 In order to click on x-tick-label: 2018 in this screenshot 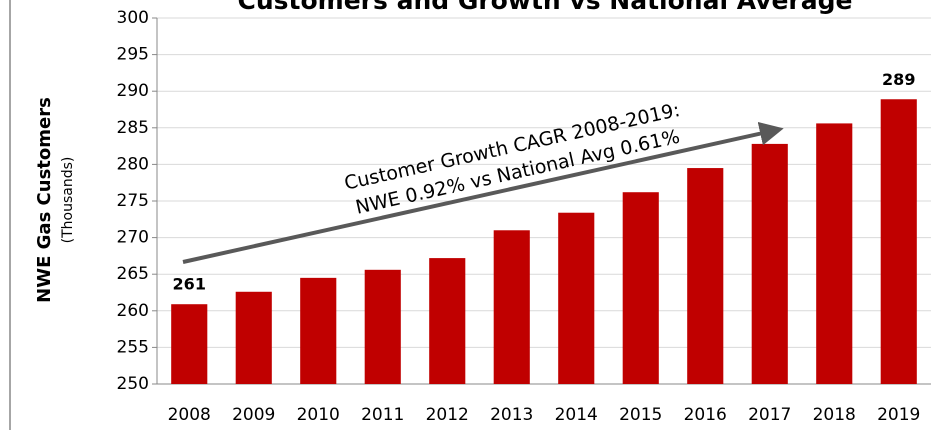, I will do `click(834, 415)`.